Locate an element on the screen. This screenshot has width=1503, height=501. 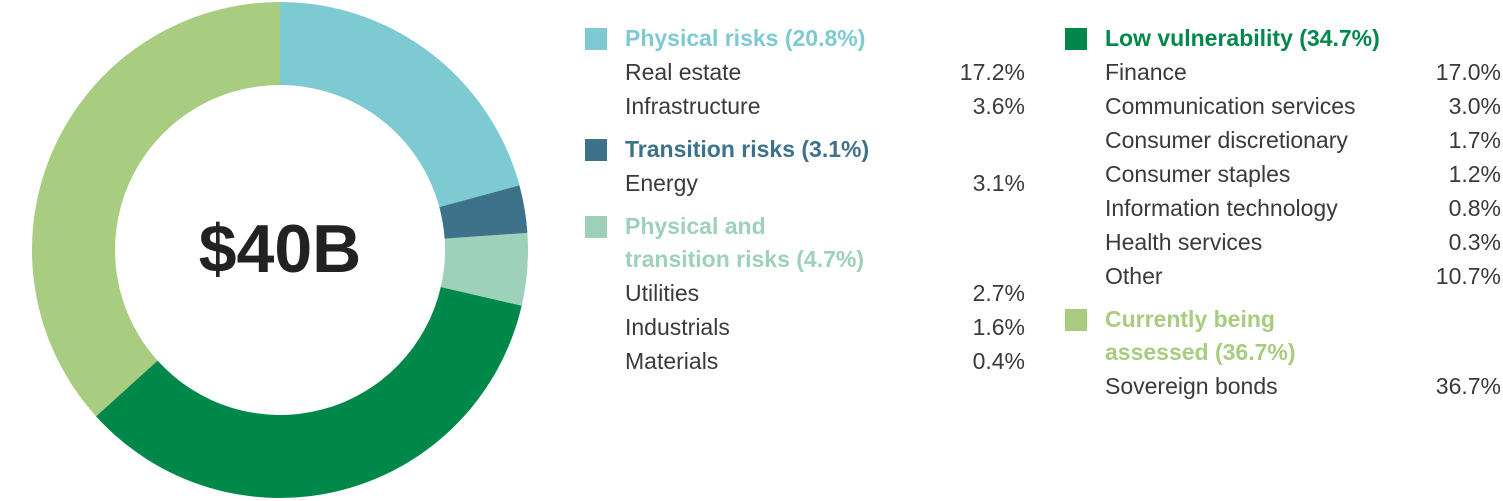
breakdown-row: Utilities 2.7% is located at coordinates (805, 293).